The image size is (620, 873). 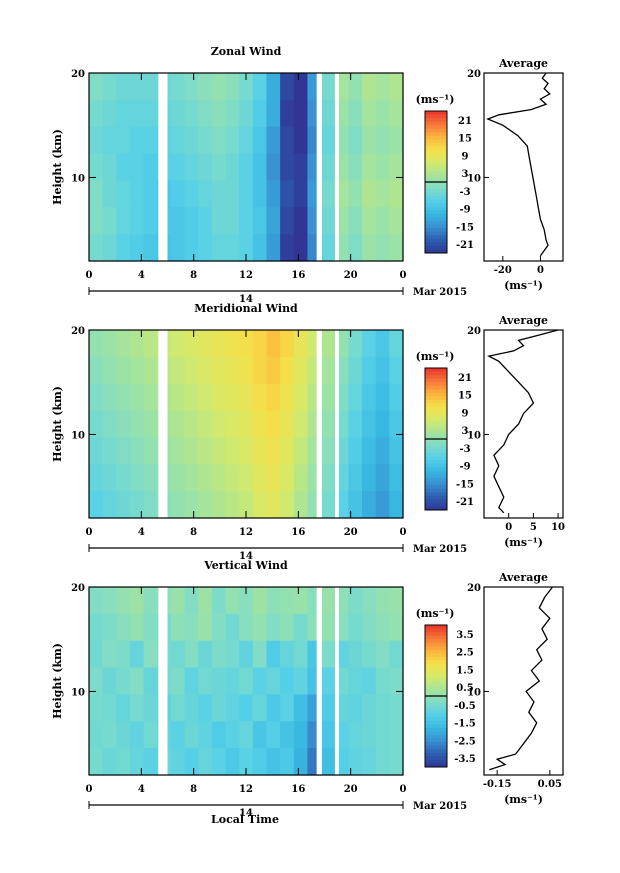 I want to click on panel-title: Zonal Wind, so click(x=246, y=51).